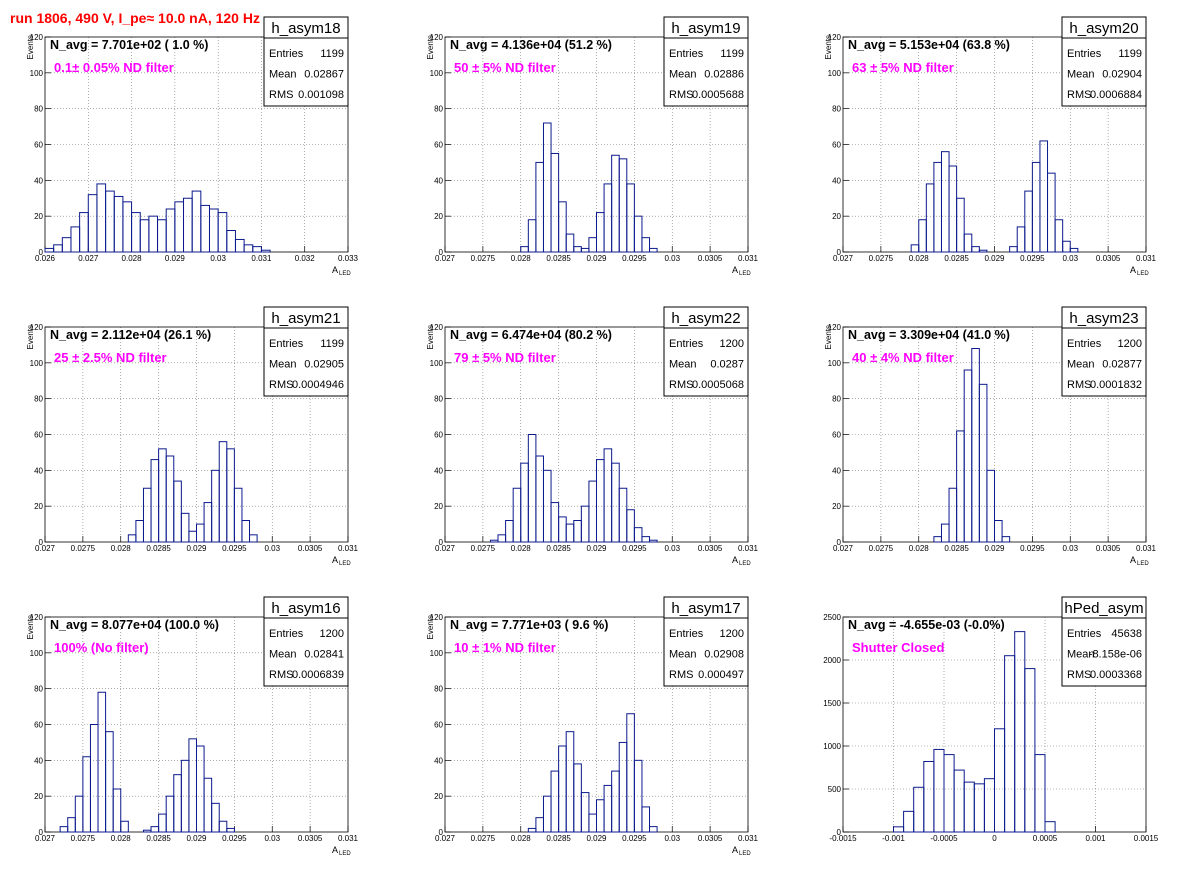 This screenshot has width=1196, height=872. I want to click on navg-label: N_avg = 5.153e+04 (63.8 %), so click(929, 45).